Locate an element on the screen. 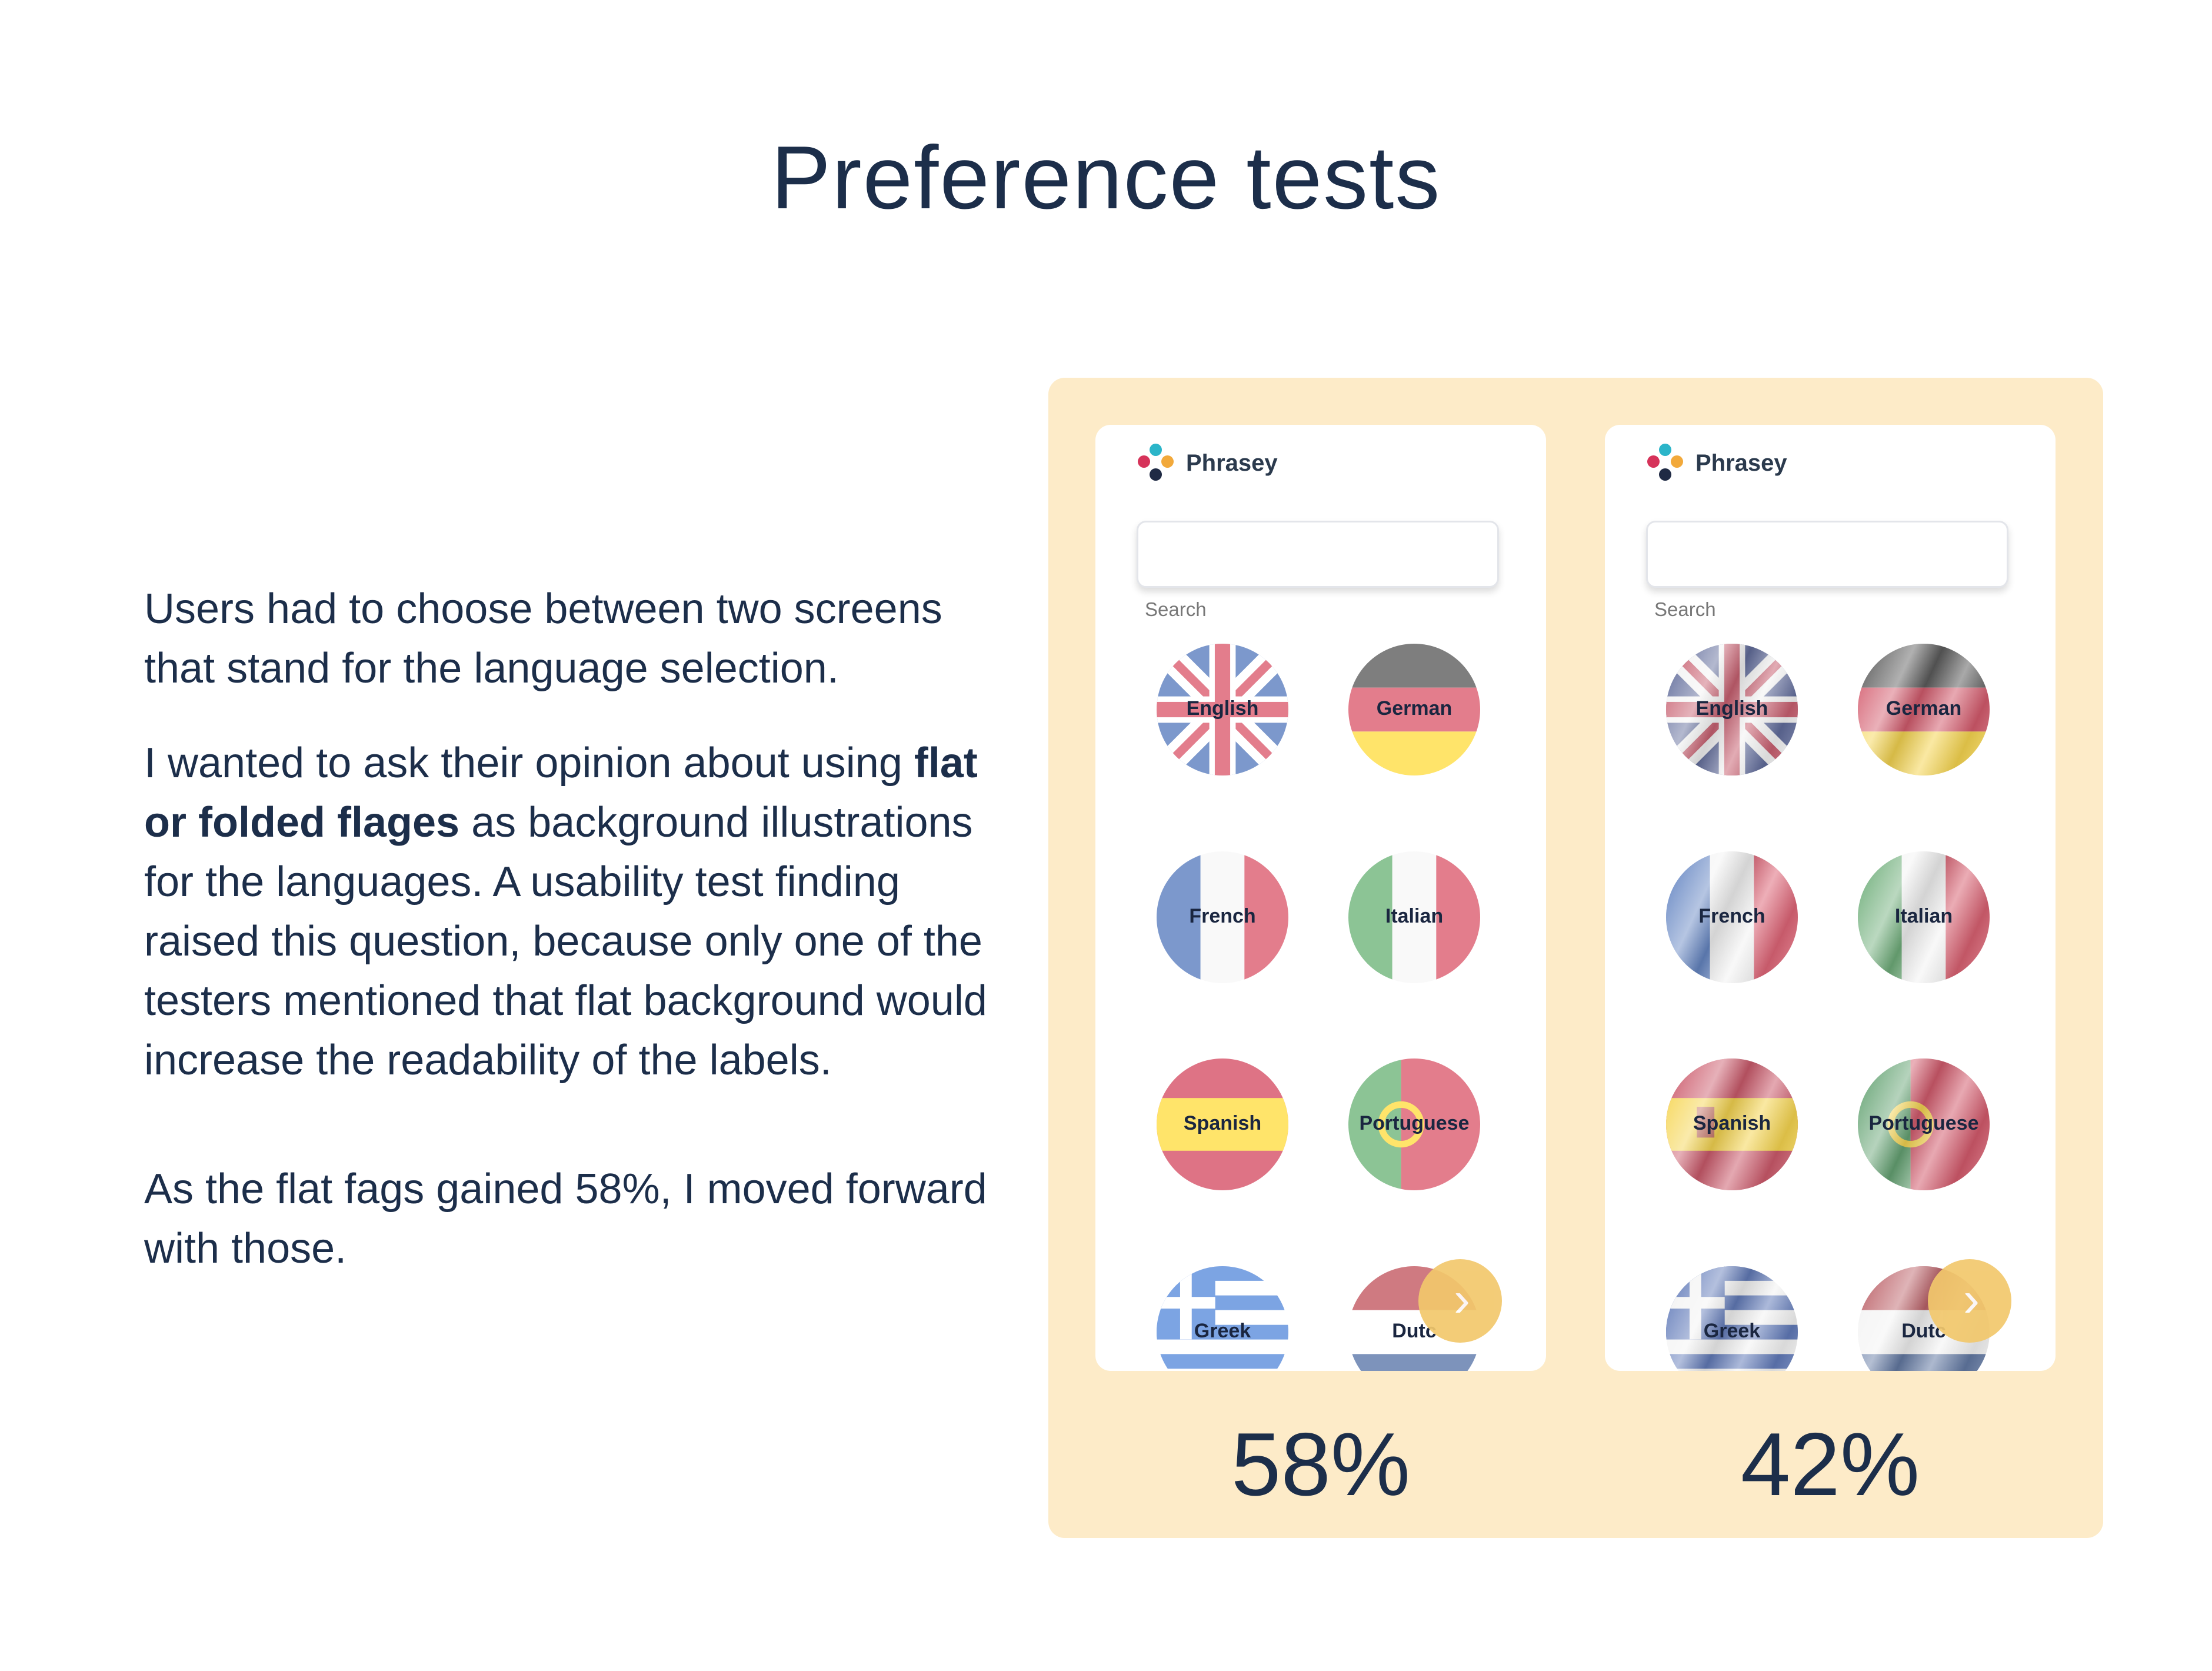  flag-portuguese-icon is located at coordinates (1924, 1124).